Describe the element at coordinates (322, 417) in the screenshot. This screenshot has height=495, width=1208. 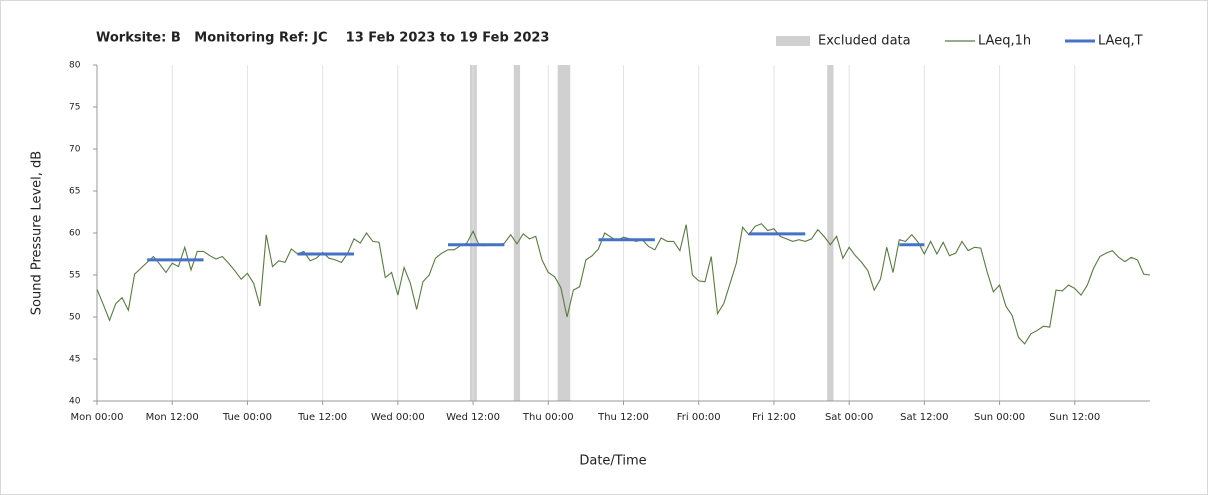
I see `x-tick-label: Tue 12:00` at that location.